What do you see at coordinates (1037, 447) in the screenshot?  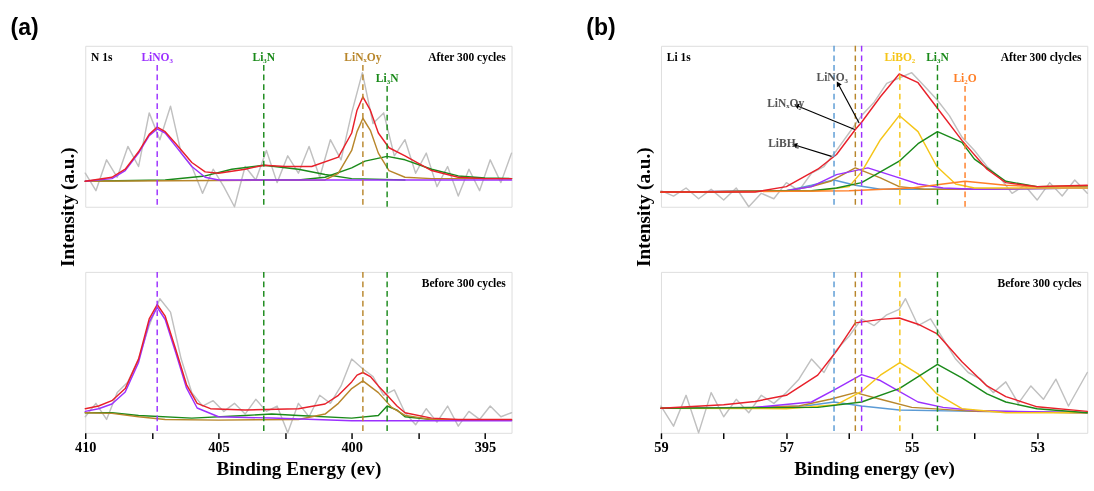 I see `x-tick-label: 53` at bounding box center [1037, 447].